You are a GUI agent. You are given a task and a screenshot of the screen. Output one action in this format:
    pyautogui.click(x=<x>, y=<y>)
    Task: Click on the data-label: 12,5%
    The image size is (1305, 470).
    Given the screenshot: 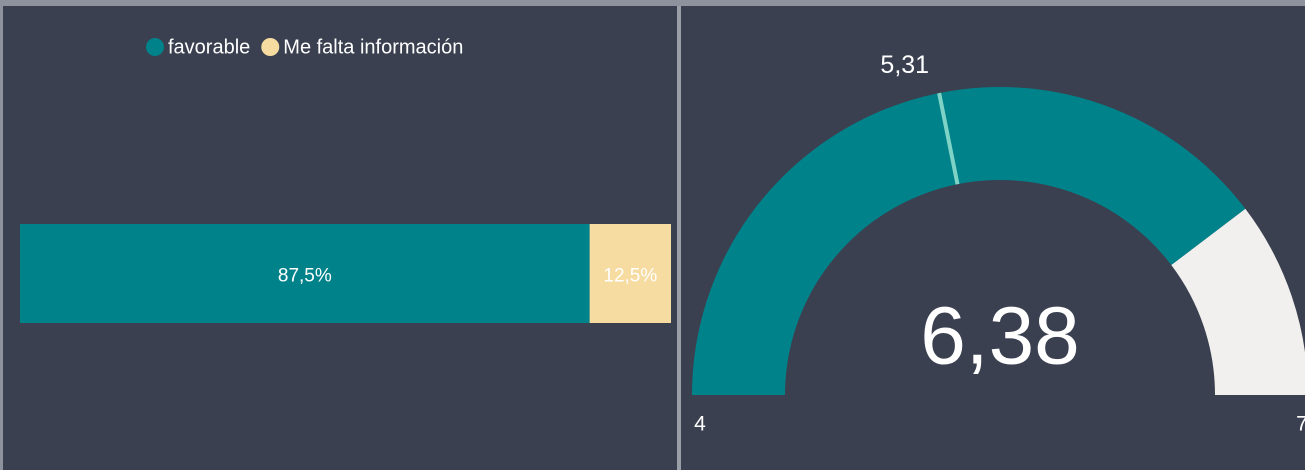 What is the action you would take?
    pyautogui.click(x=630, y=276)
    